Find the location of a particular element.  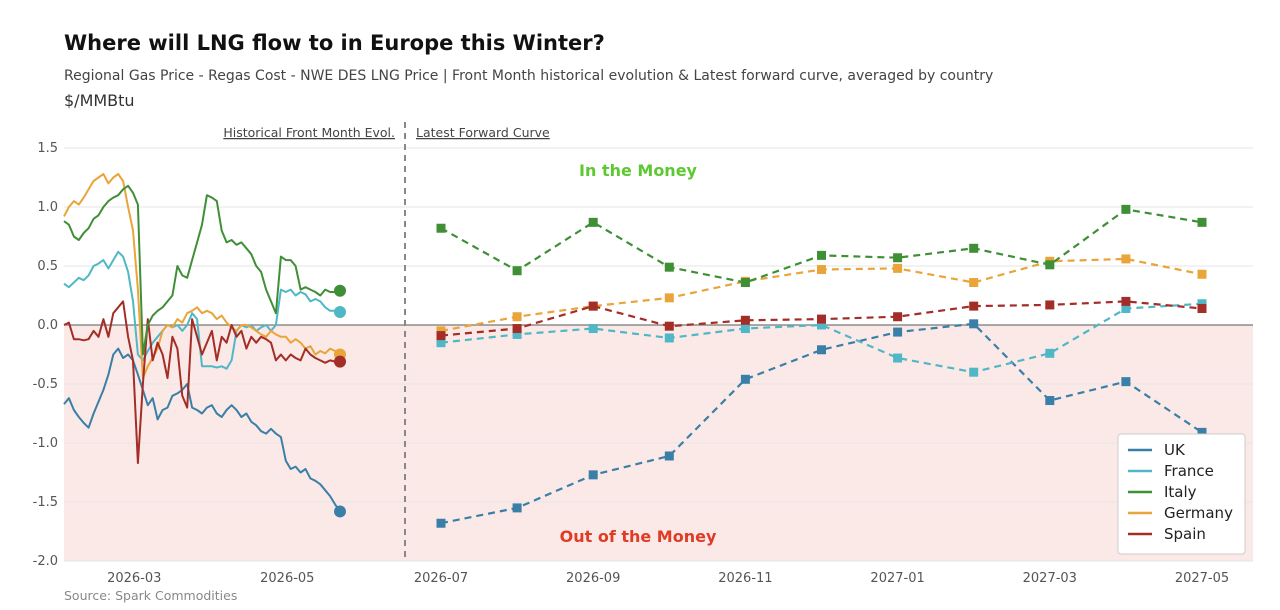

y-tick-label: 0.5 is located at coordinates (47, 266).